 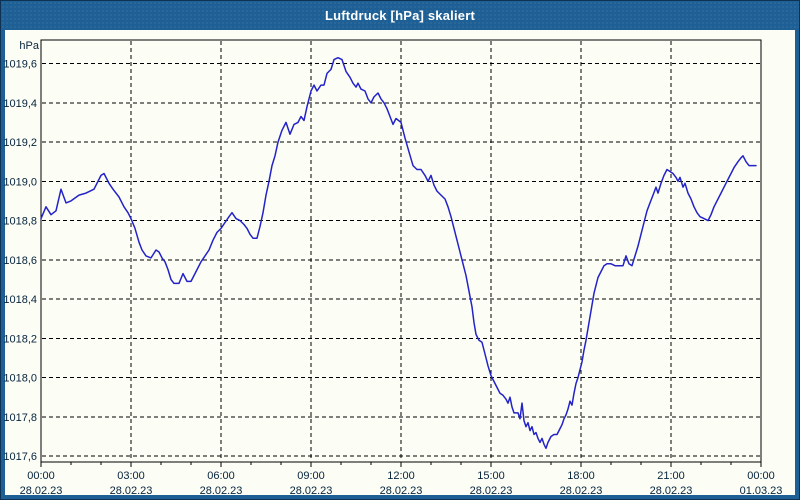 What do you see at coordinates (20, 300) in the screenshot?
I see `y-tick-label: 1018,4` at bounding box center [20, 300].